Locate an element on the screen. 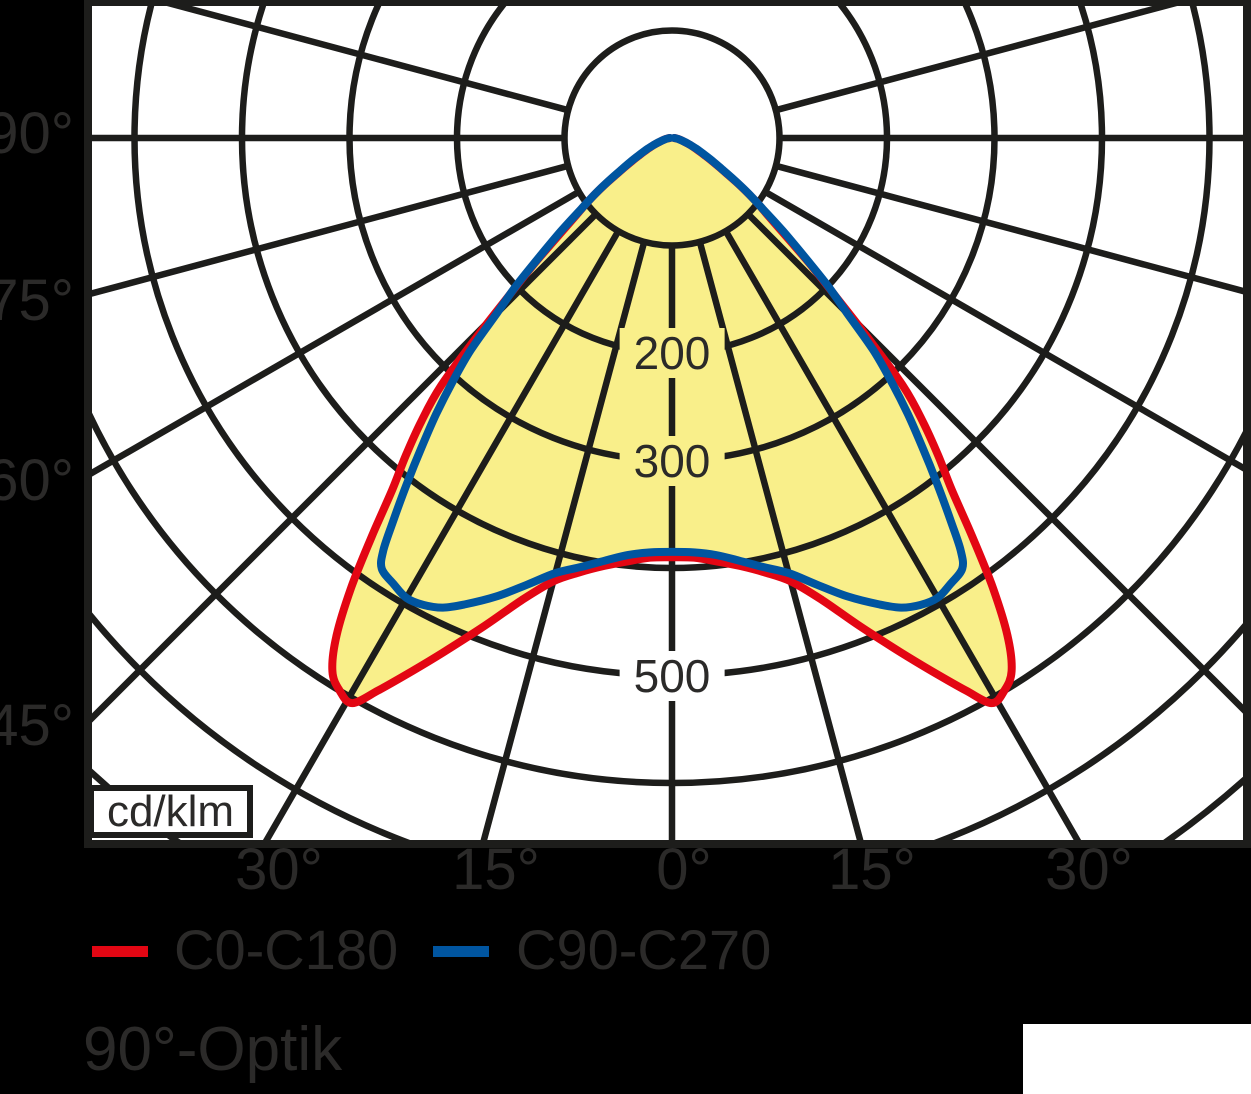  unit-label: cd/klm is located at coordinates (170, 811).